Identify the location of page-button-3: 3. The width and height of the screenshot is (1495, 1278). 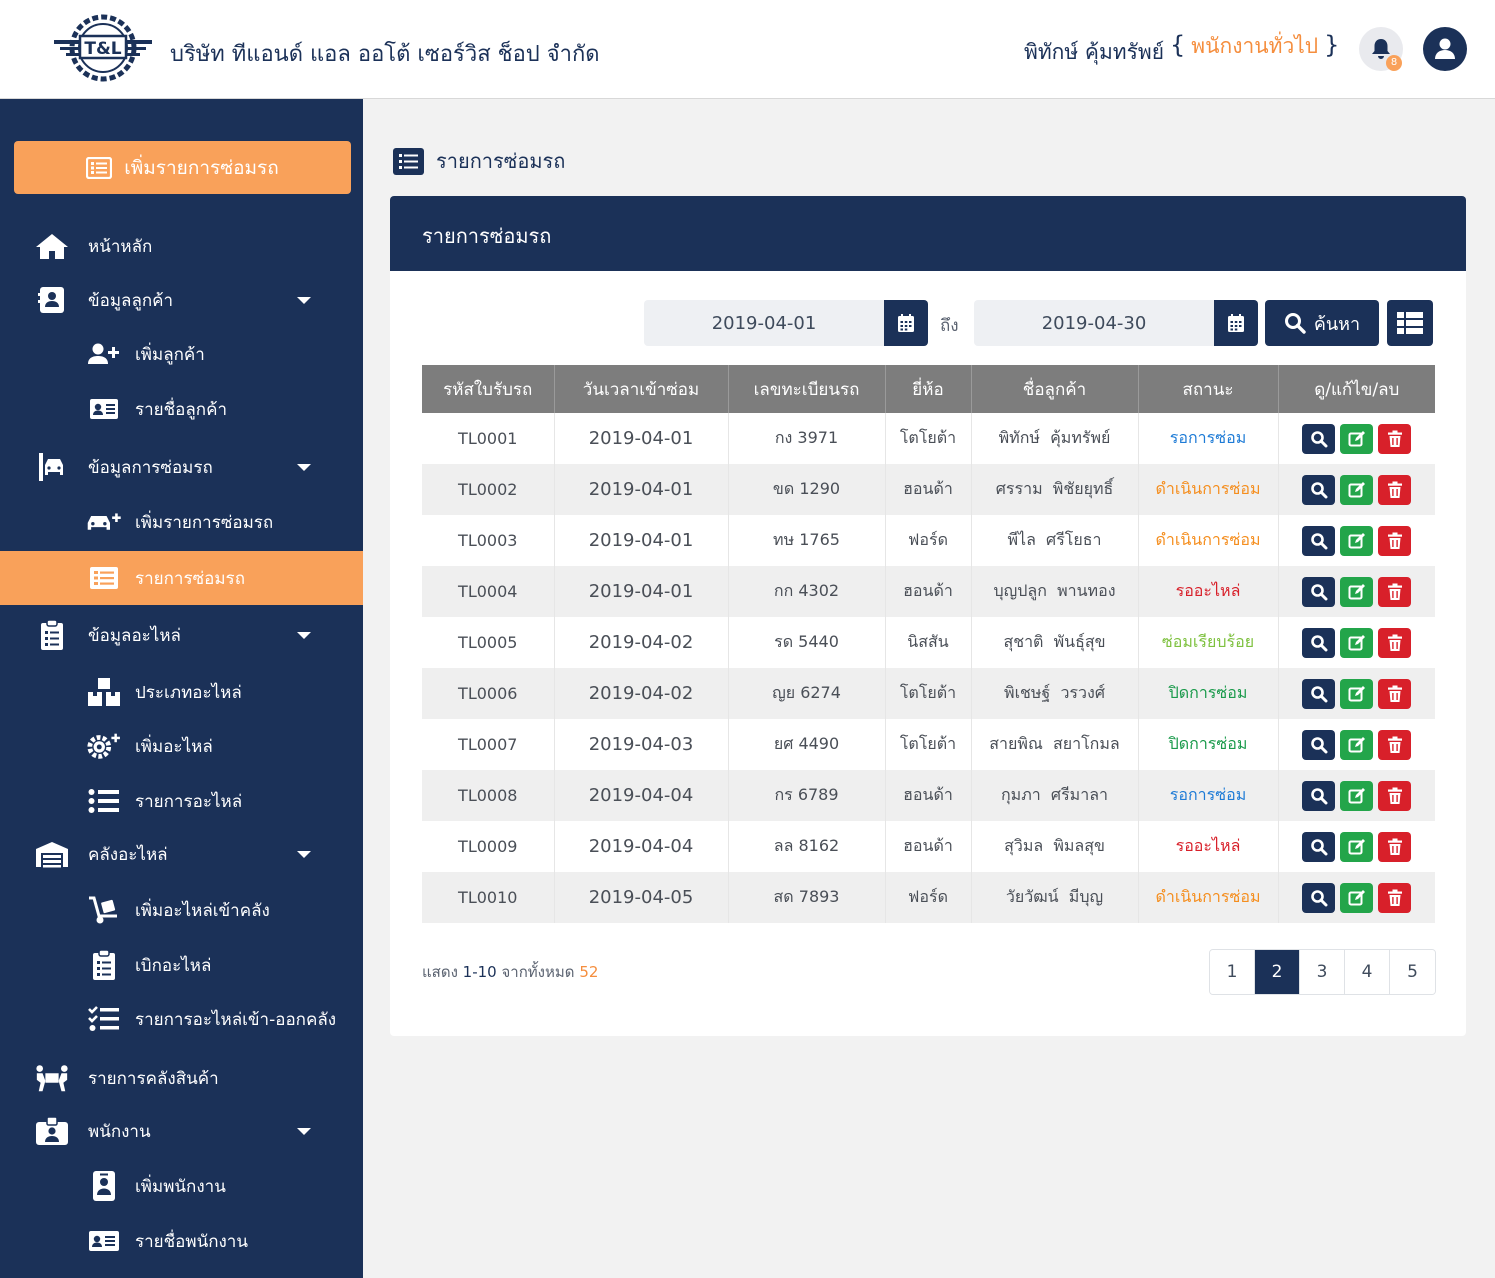
(1322, 972).